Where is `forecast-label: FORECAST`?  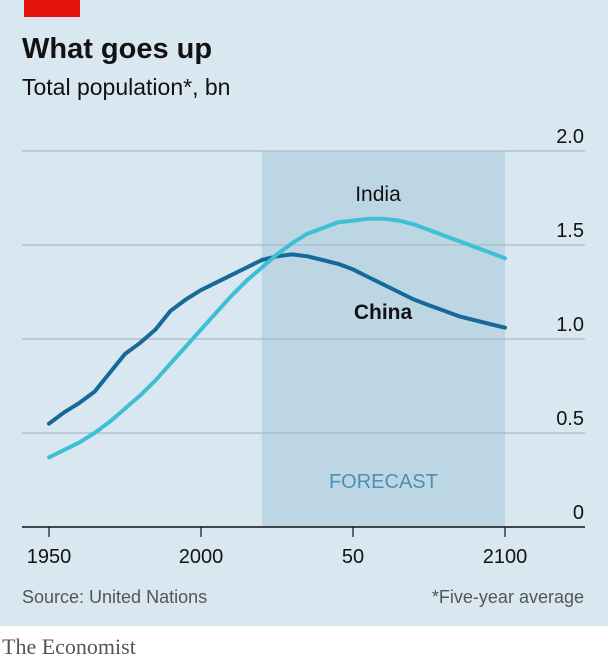 forecast-label: FORECAST is located at coordinates (383, 482).